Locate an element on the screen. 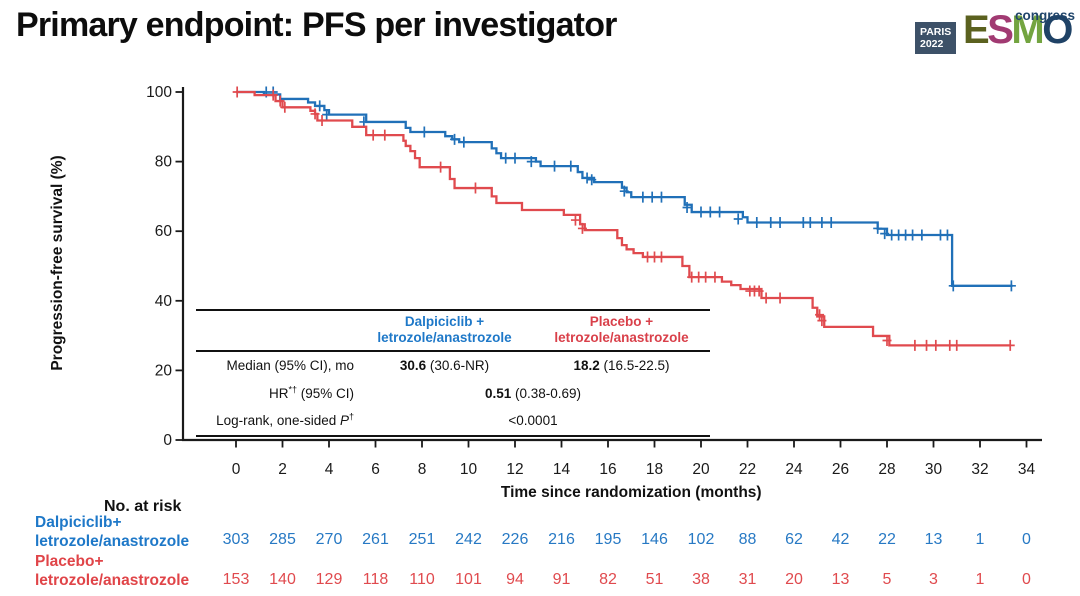  hr-value: 0.51 (0.38-0.69) is located at coordinates (533, 393).